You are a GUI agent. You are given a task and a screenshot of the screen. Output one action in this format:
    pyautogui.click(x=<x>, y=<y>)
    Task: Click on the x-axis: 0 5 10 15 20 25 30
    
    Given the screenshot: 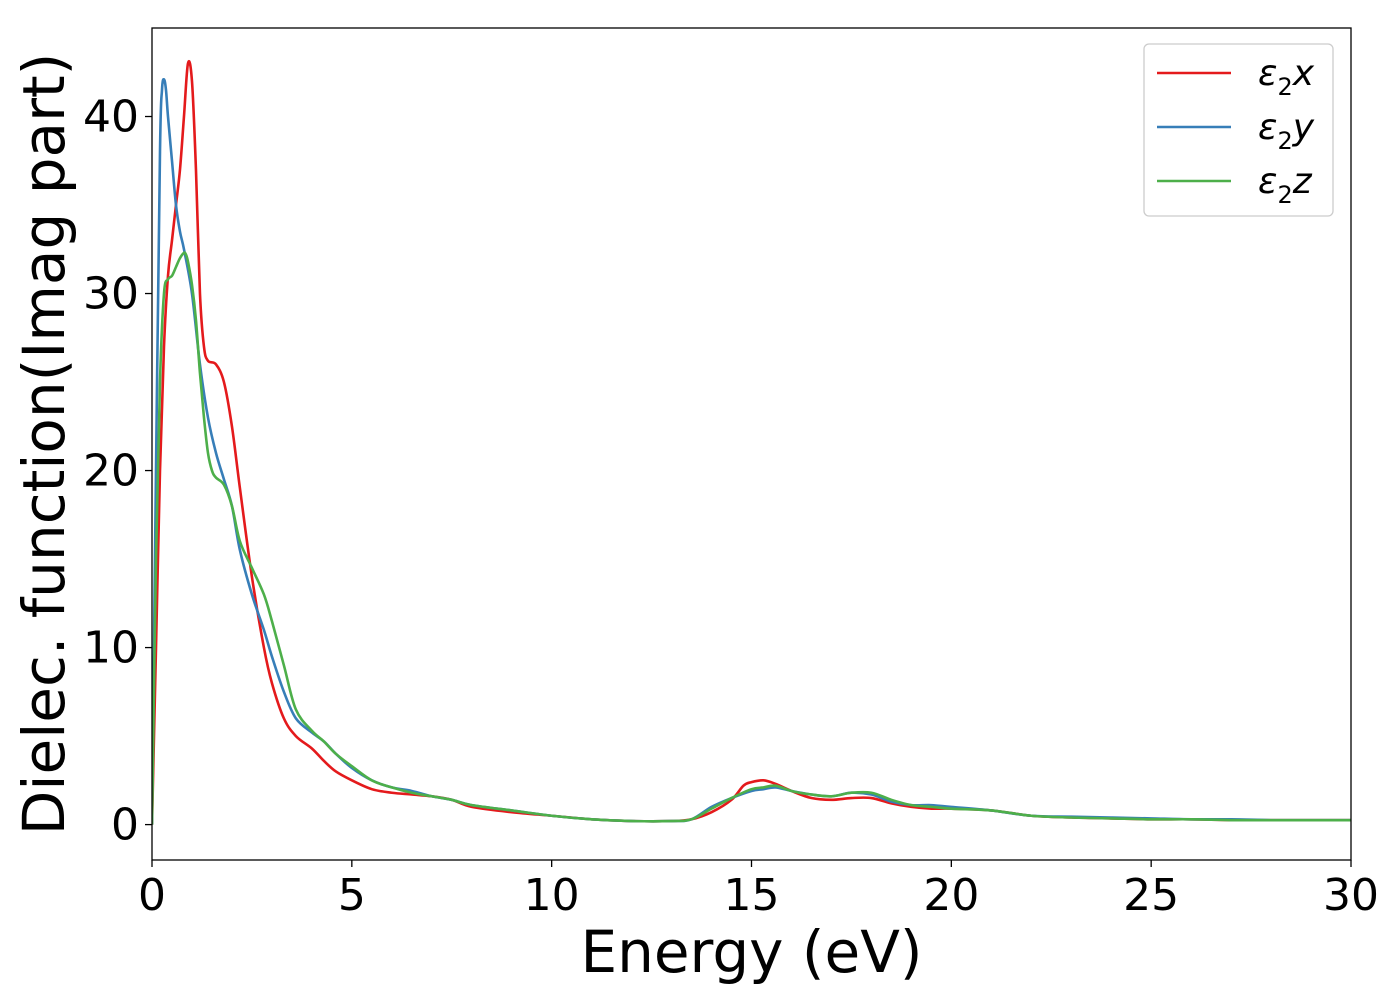 What is the action you would take?
    pyautogui.click(x=758, y=890)
    